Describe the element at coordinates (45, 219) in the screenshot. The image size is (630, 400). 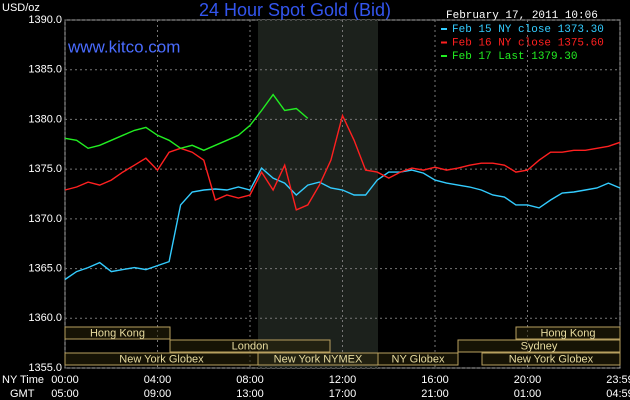
I see `y-tick-label: 1370.0` at that location.